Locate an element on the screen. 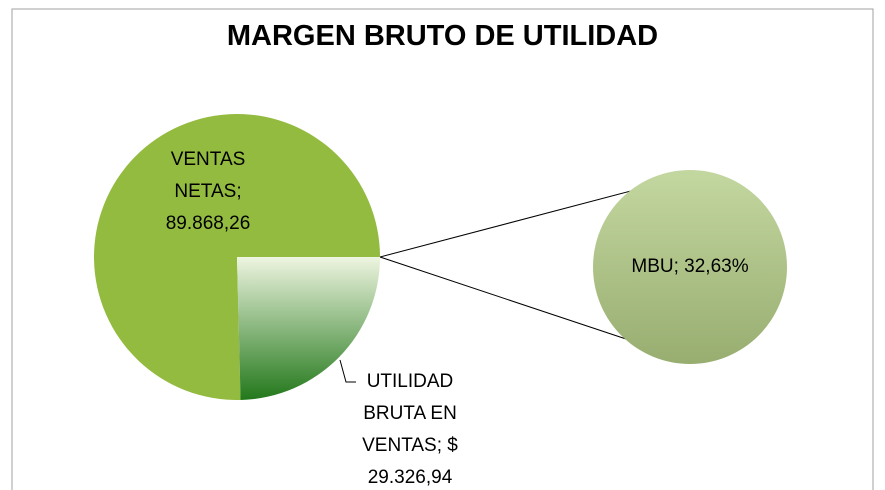  secondary-slice is located at coordinates (690, 267).